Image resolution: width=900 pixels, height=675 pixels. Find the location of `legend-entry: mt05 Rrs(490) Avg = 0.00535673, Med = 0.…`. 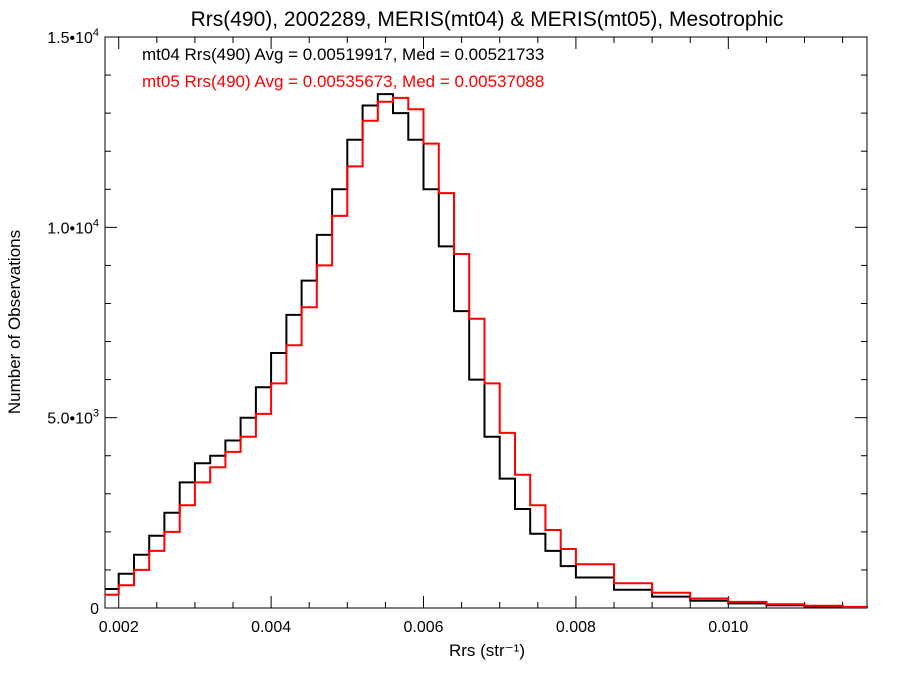

legend-entry: mt05 Rrs(490) Avg = 0.00535673, Med = 0.… is located at coordinates (343, 81).